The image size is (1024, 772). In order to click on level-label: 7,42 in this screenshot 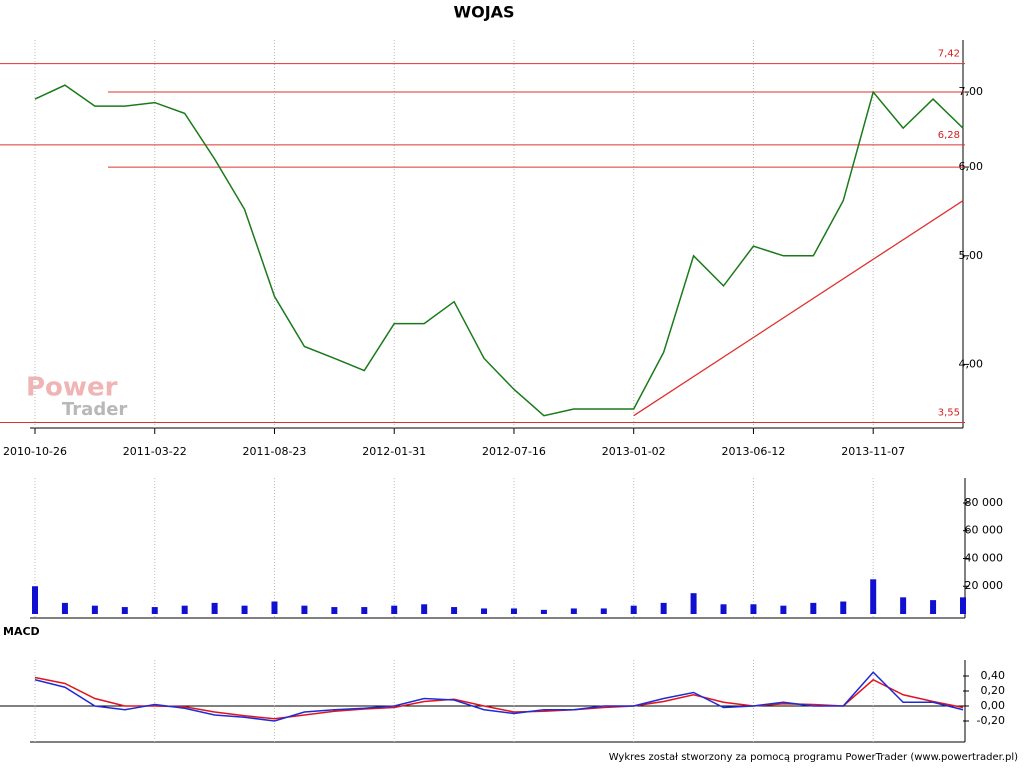, I will do `click(949, 54)`.